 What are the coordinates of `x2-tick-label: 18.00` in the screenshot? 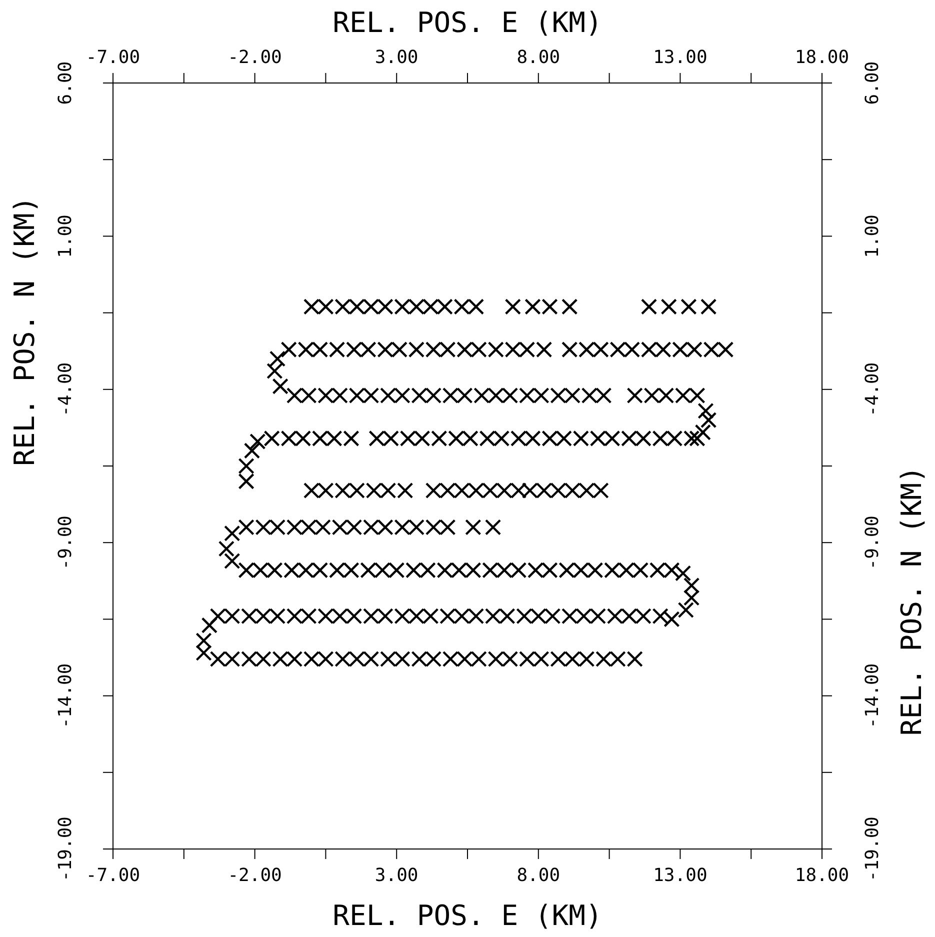 It's located at (822, 875).